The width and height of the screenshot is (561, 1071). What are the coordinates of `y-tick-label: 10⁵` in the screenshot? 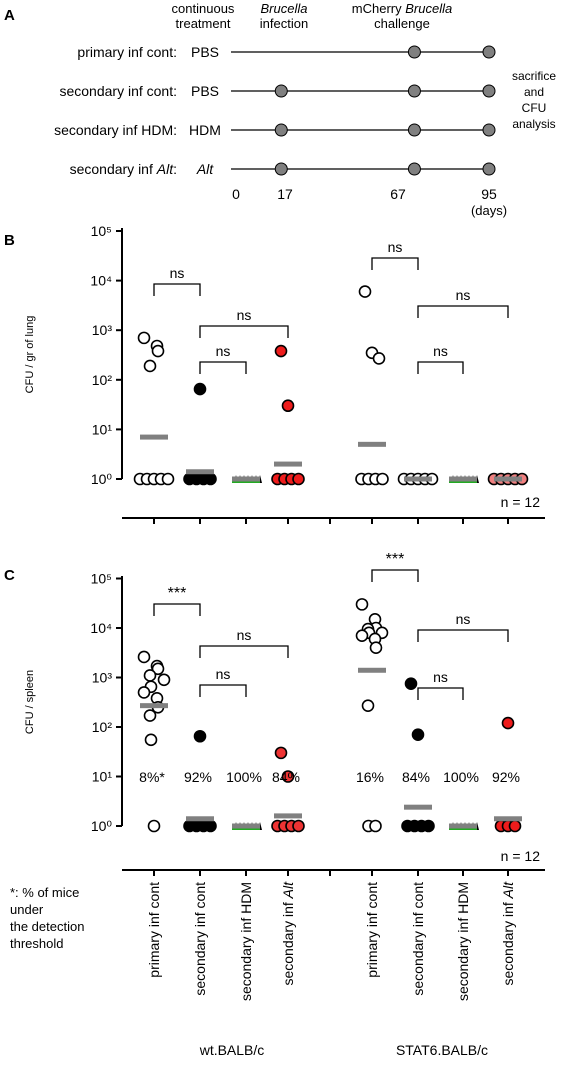 It's located at (101, 231).